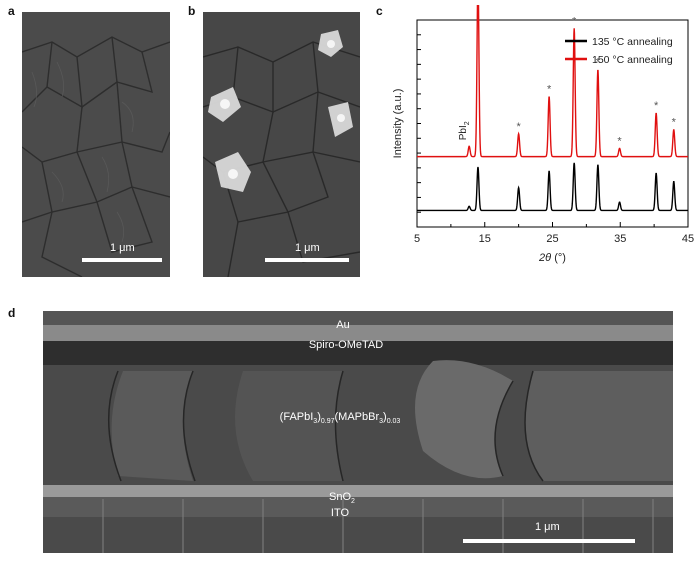  I want to click on pbi2-annotation-main: PbI, so click(463, 132).